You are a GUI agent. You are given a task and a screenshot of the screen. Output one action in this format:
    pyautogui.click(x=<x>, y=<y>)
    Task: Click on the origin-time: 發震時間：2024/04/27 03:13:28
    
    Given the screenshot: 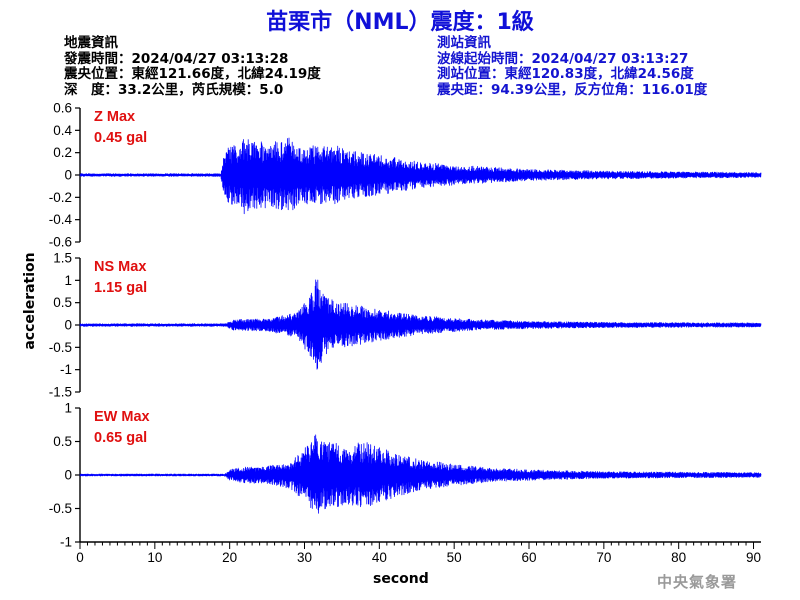 What is the action you would take?
    pyautogui.click(x=176, y=58)
    